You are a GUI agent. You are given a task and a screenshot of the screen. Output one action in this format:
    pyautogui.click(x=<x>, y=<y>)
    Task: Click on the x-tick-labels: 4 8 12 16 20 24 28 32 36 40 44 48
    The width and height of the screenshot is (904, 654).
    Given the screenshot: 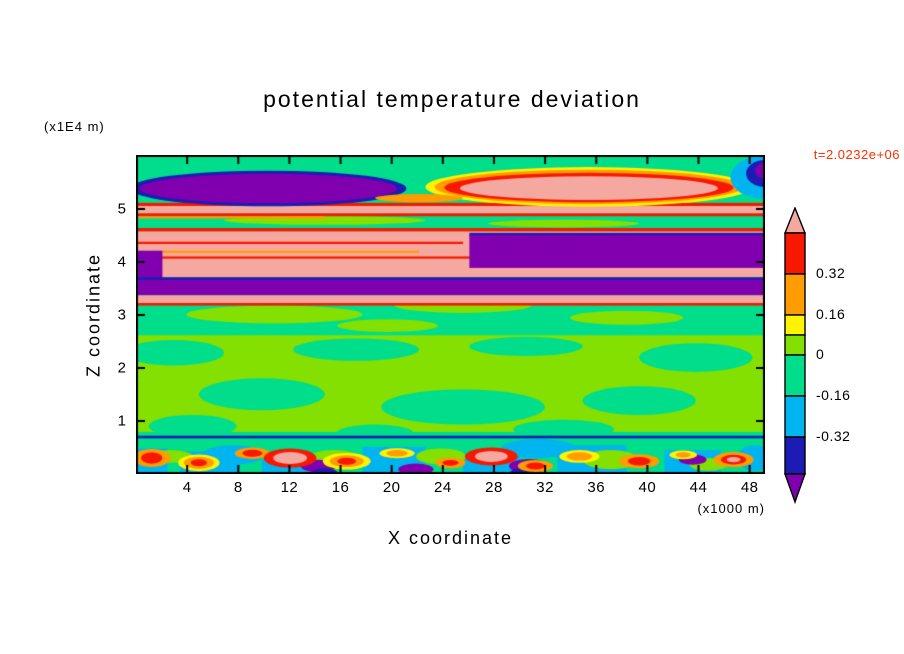 What is the action you would take?
    pyautogui.click(x=450, y=487)
    